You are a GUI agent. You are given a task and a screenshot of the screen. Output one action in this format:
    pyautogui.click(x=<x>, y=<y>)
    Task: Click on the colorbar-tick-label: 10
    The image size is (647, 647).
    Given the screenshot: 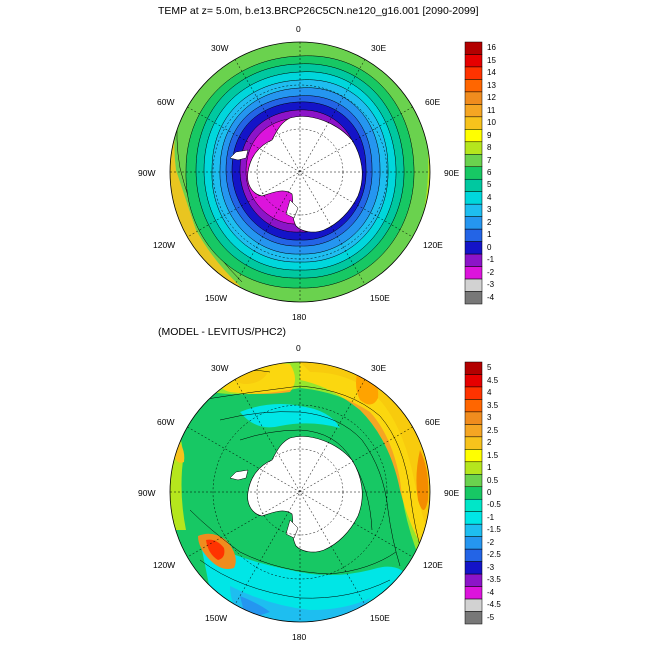 What is the action you would take?
    pyautogui.click(x=491, y=123)
    